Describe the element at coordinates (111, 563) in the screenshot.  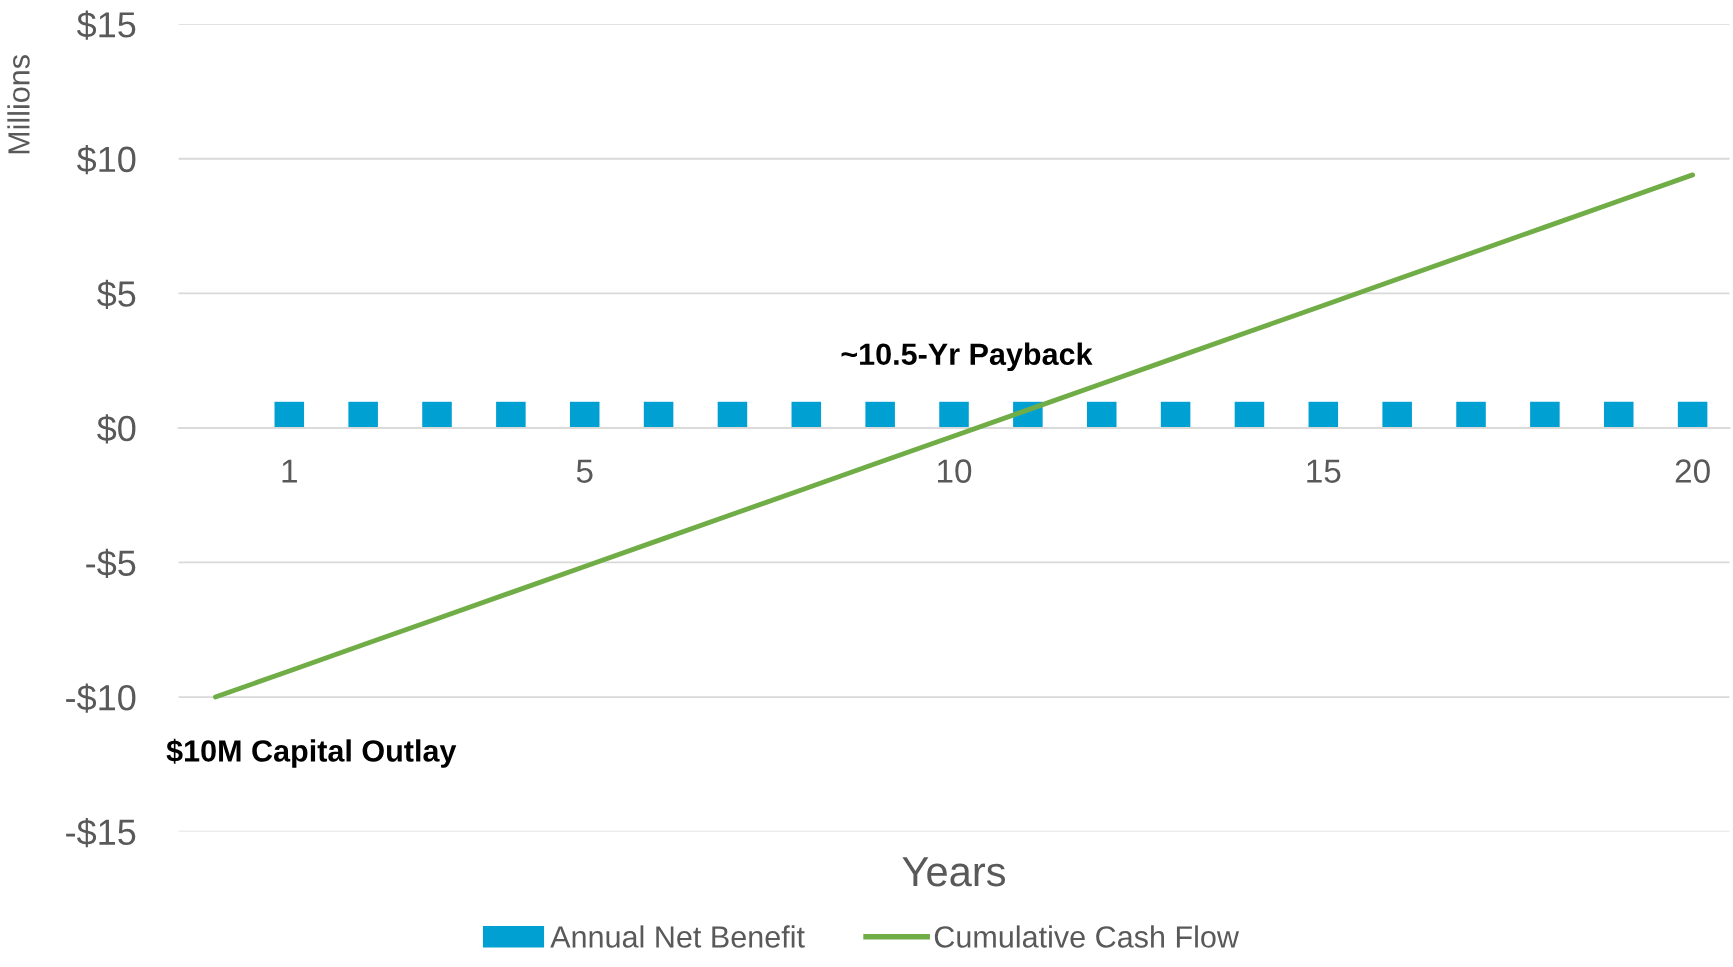
I see `y-tick-label: -$5` at that location.